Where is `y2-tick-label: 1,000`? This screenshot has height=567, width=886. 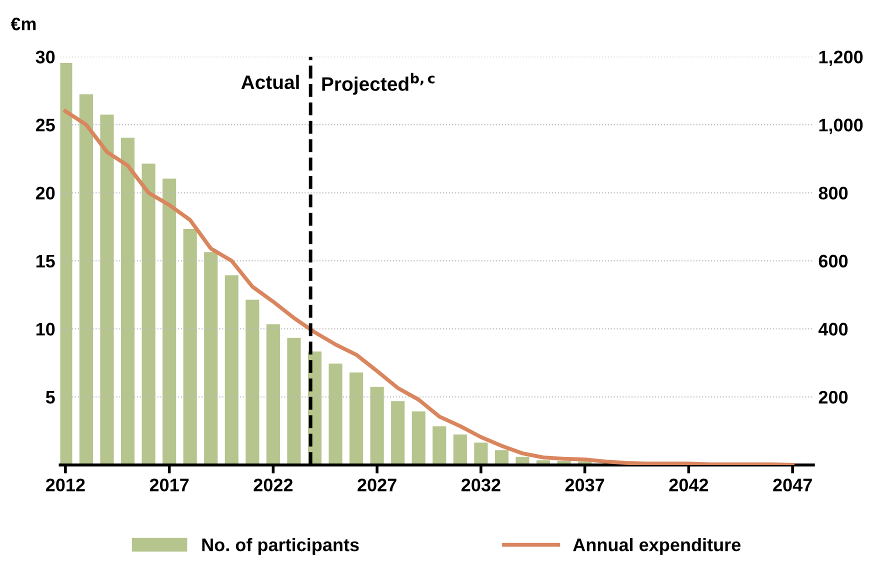
y2-tick-label: 1,000 is located at coordinates (841, 126).